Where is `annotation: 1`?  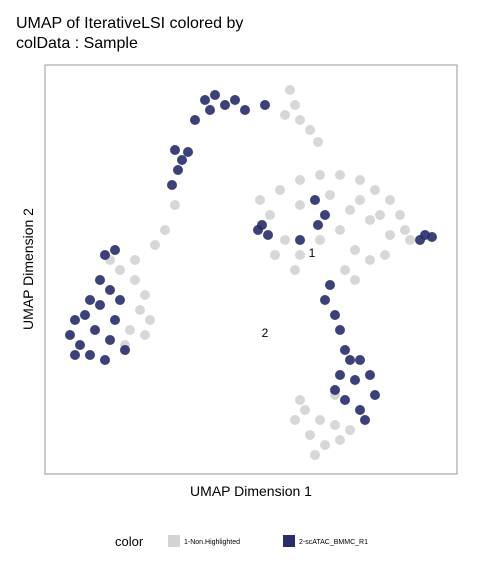 annotation: 1 is located at coordinates (312, 253).